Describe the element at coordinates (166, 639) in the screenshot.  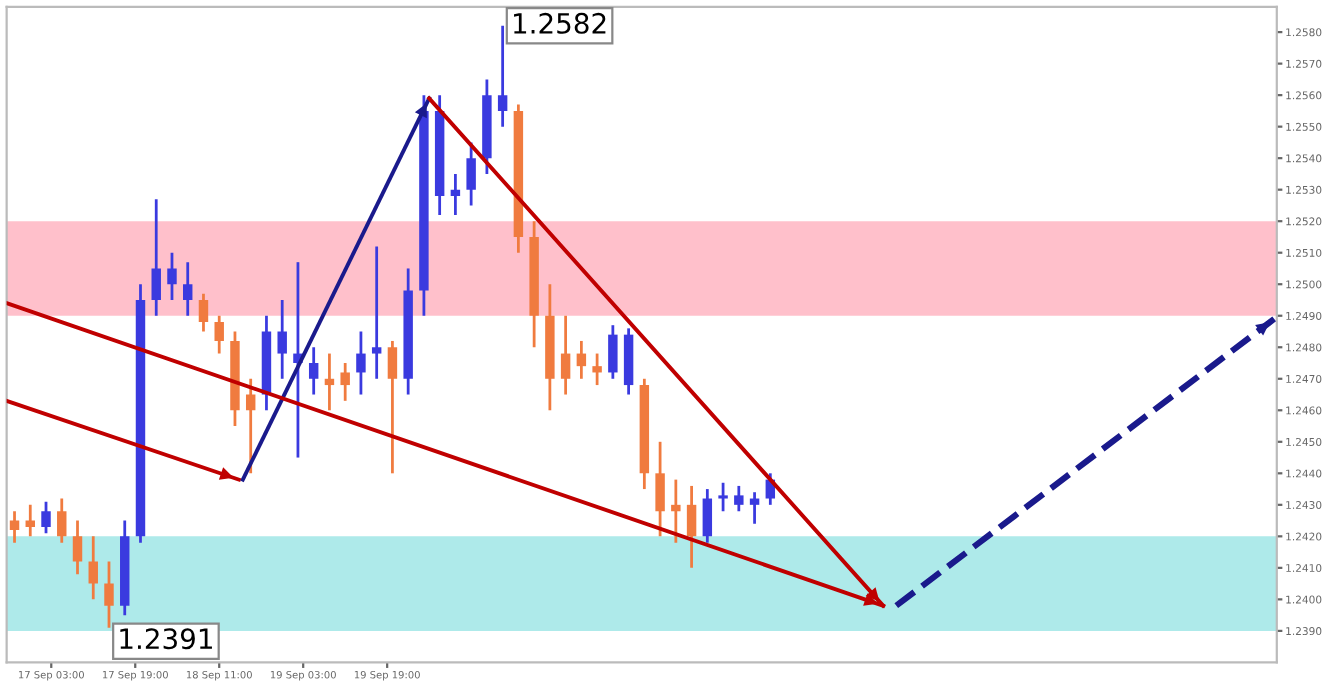
I see `annotation: 1.2391` at that location.